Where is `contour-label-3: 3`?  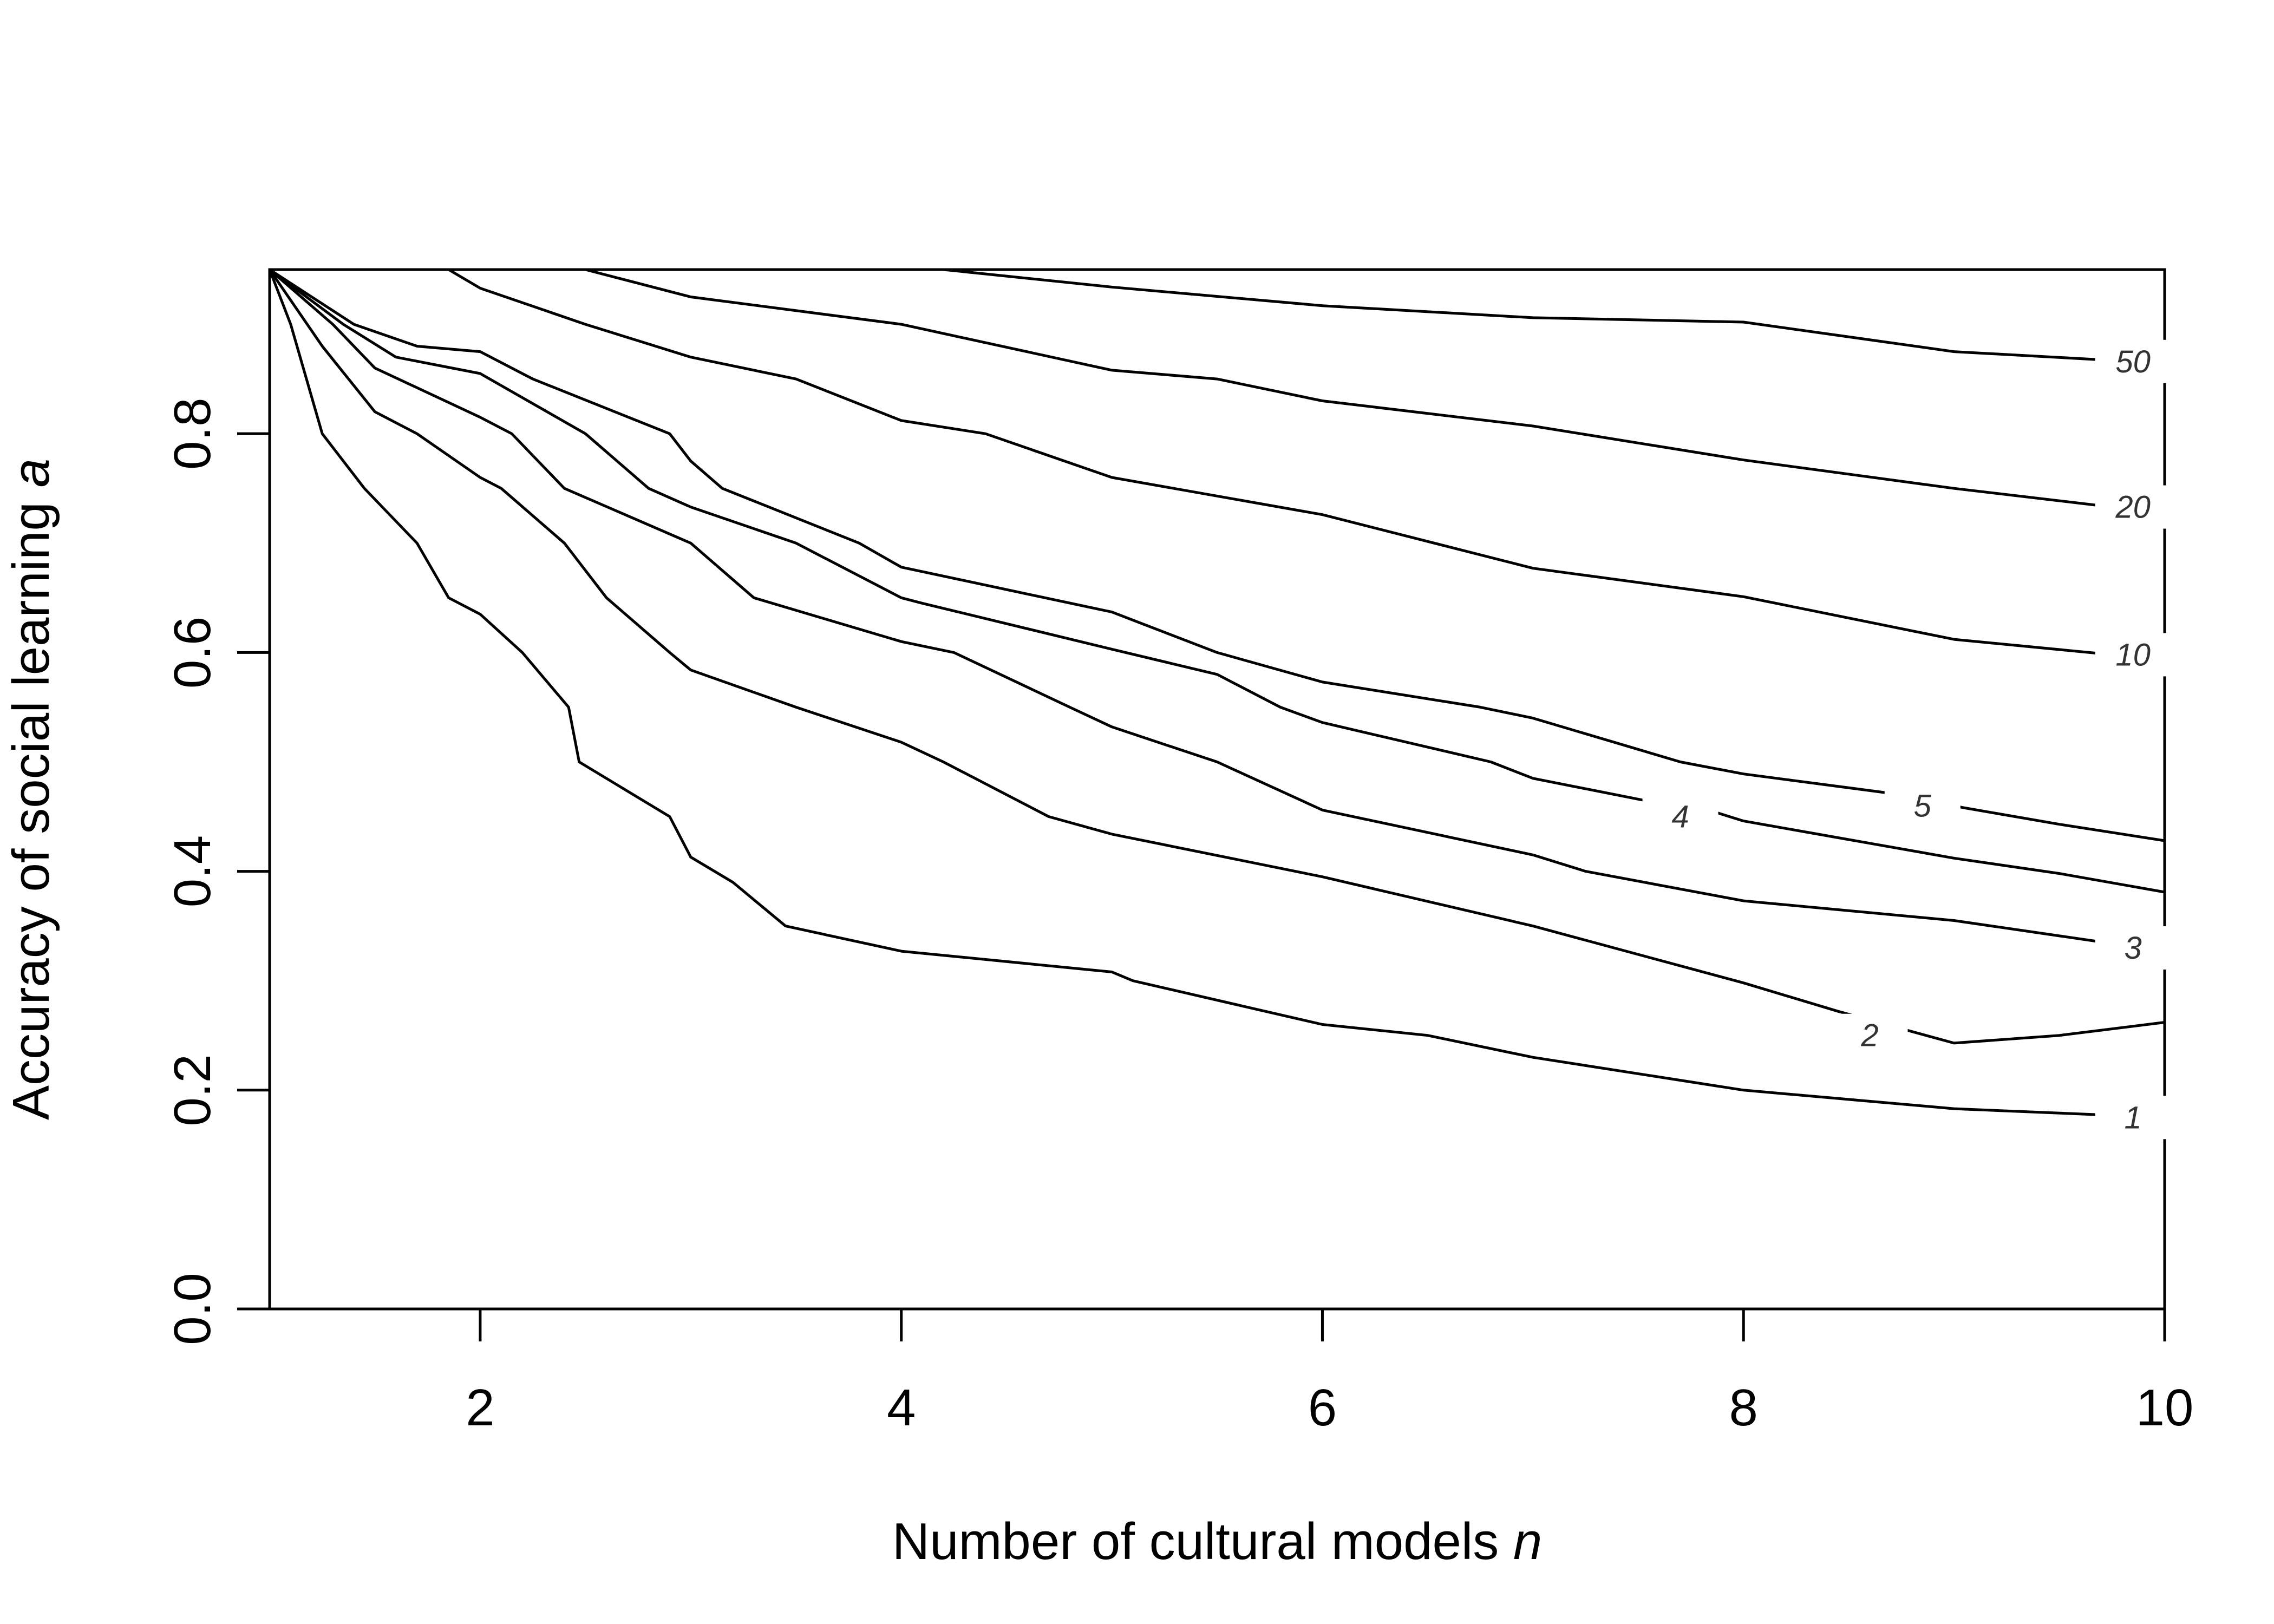 contour-label-3: 3 is located at coordinates (2133, 949).